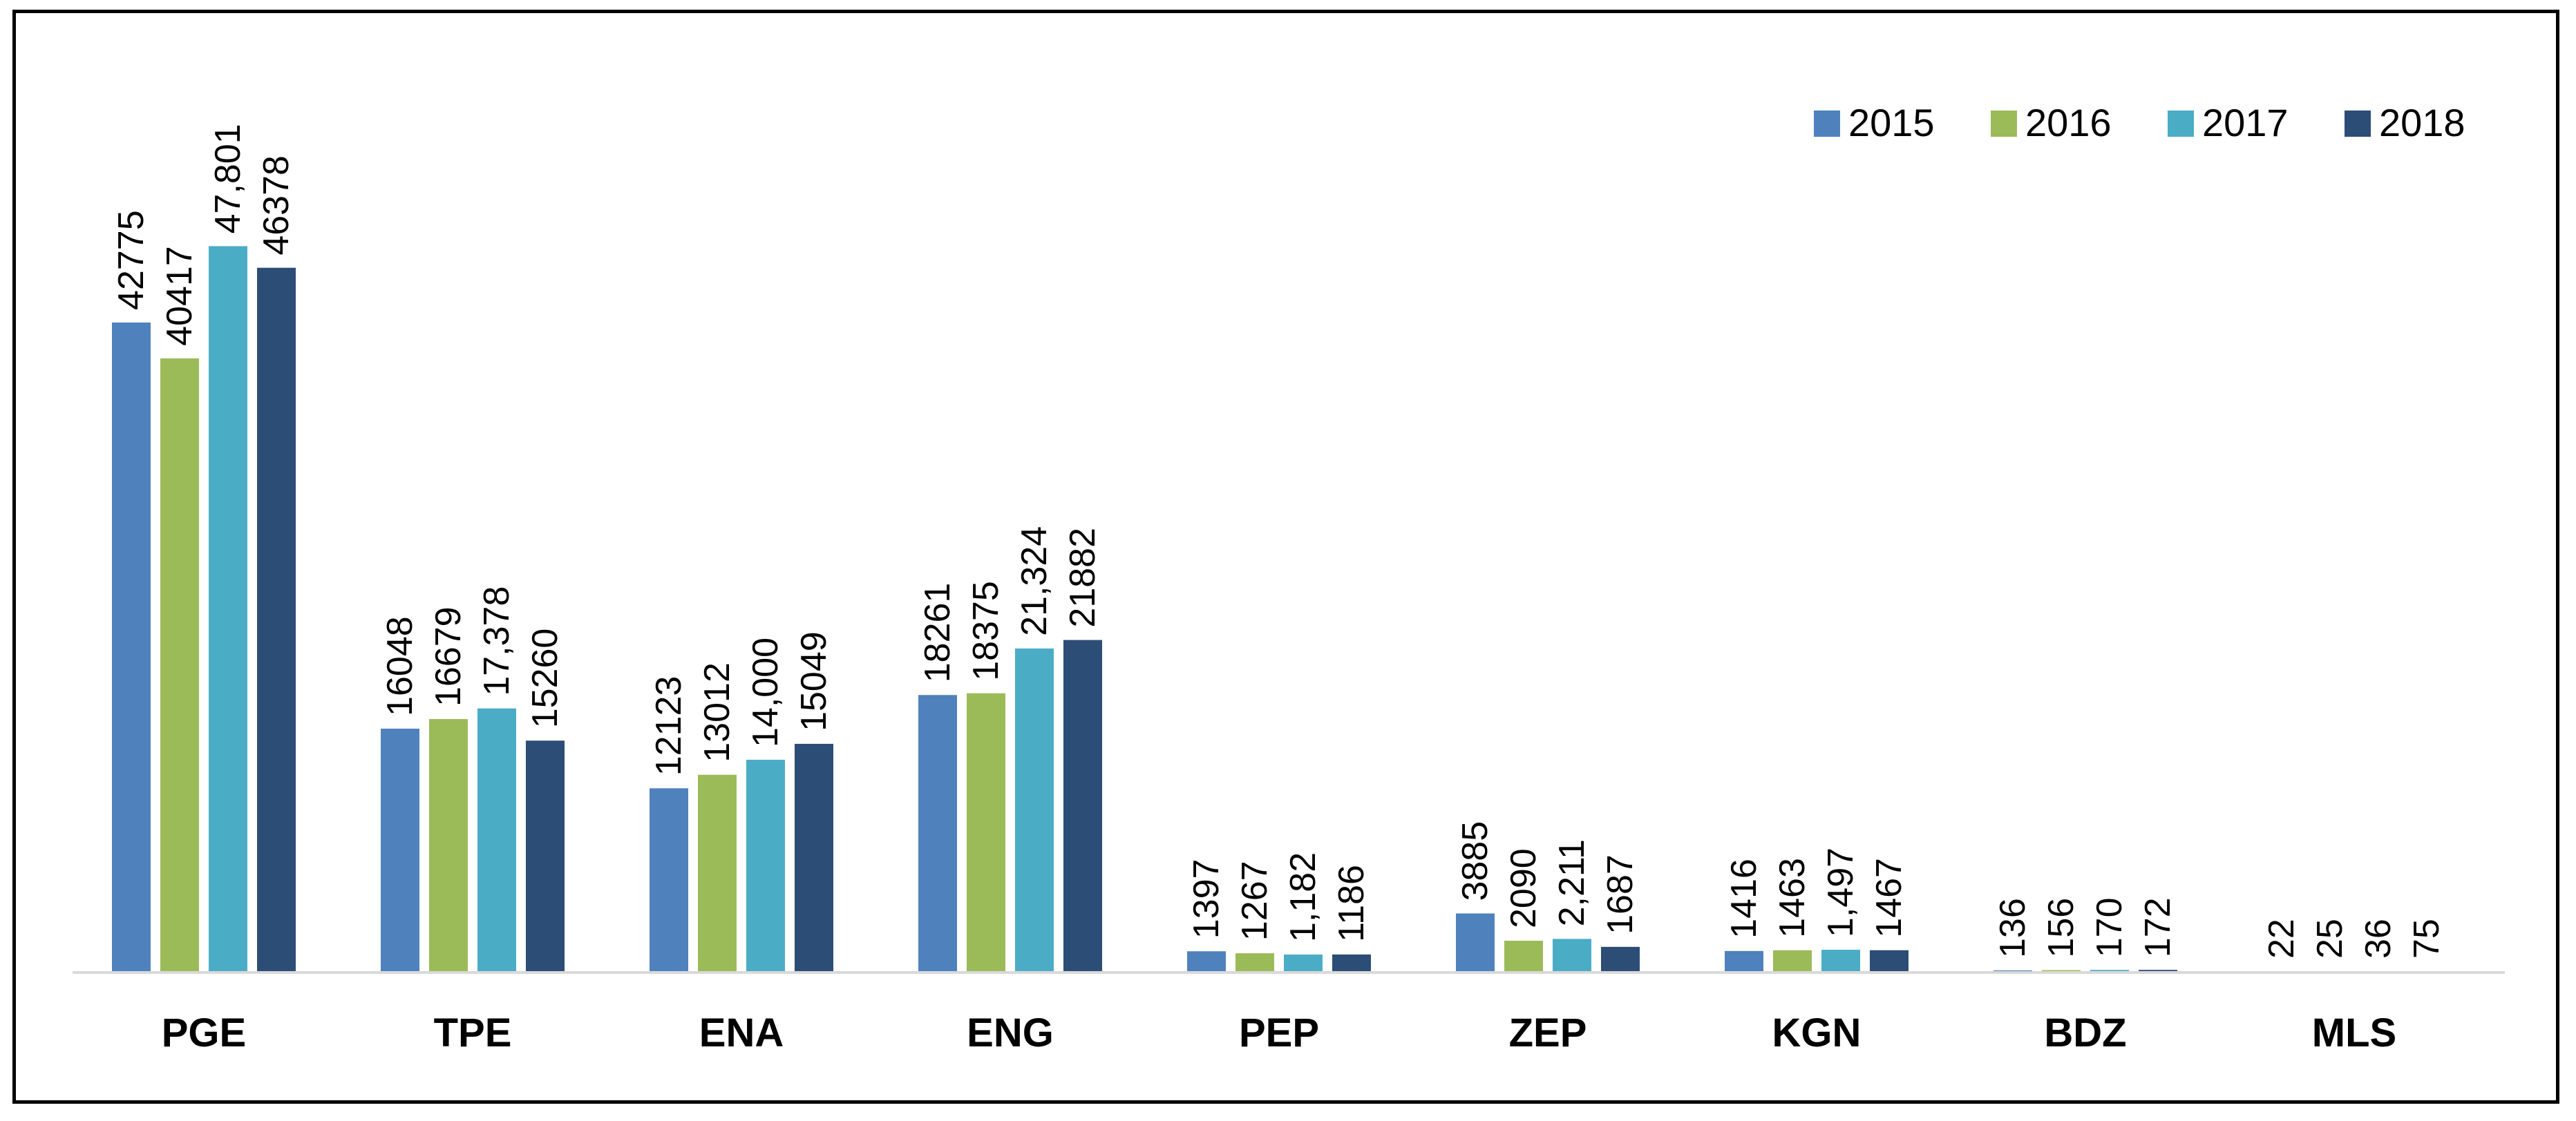  I want to click on value-label-ena-2018: 15049, so click(814, 681).